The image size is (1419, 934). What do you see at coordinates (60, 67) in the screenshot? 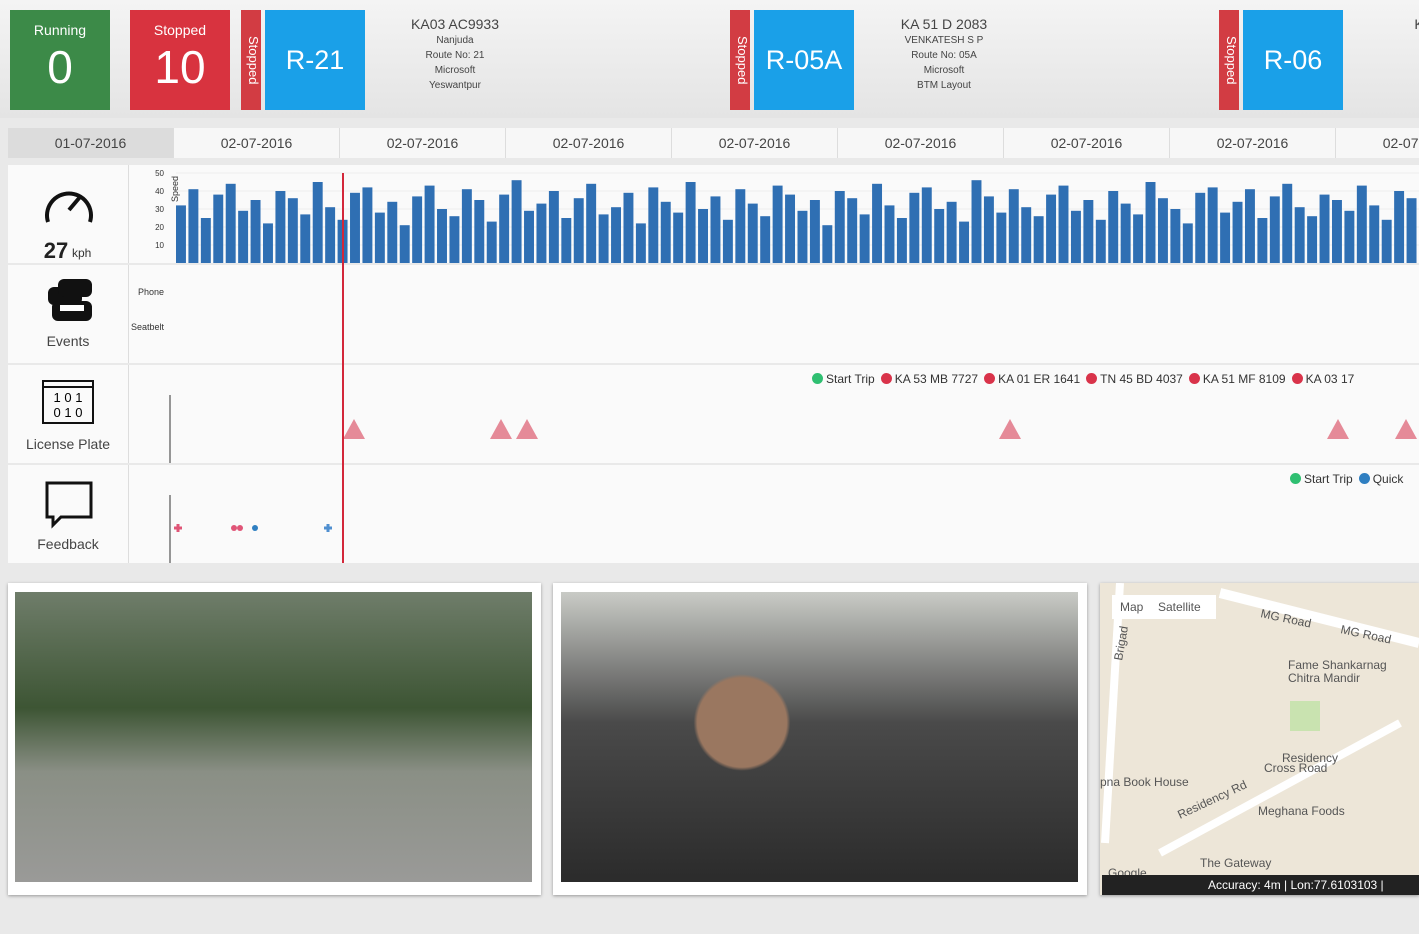
I see `tile-count: 0` at bounding box center [60, 67].